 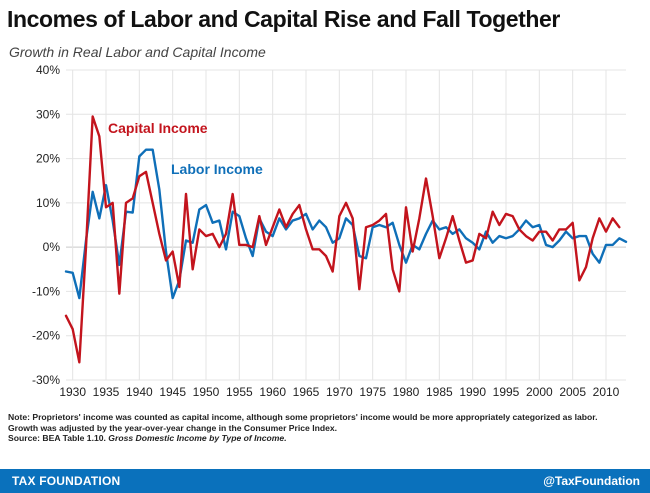 What do you see at coordinates (239, 392) in the screenshot?
I see `x-tick-label: 1955` at bounding box center [239, 392].